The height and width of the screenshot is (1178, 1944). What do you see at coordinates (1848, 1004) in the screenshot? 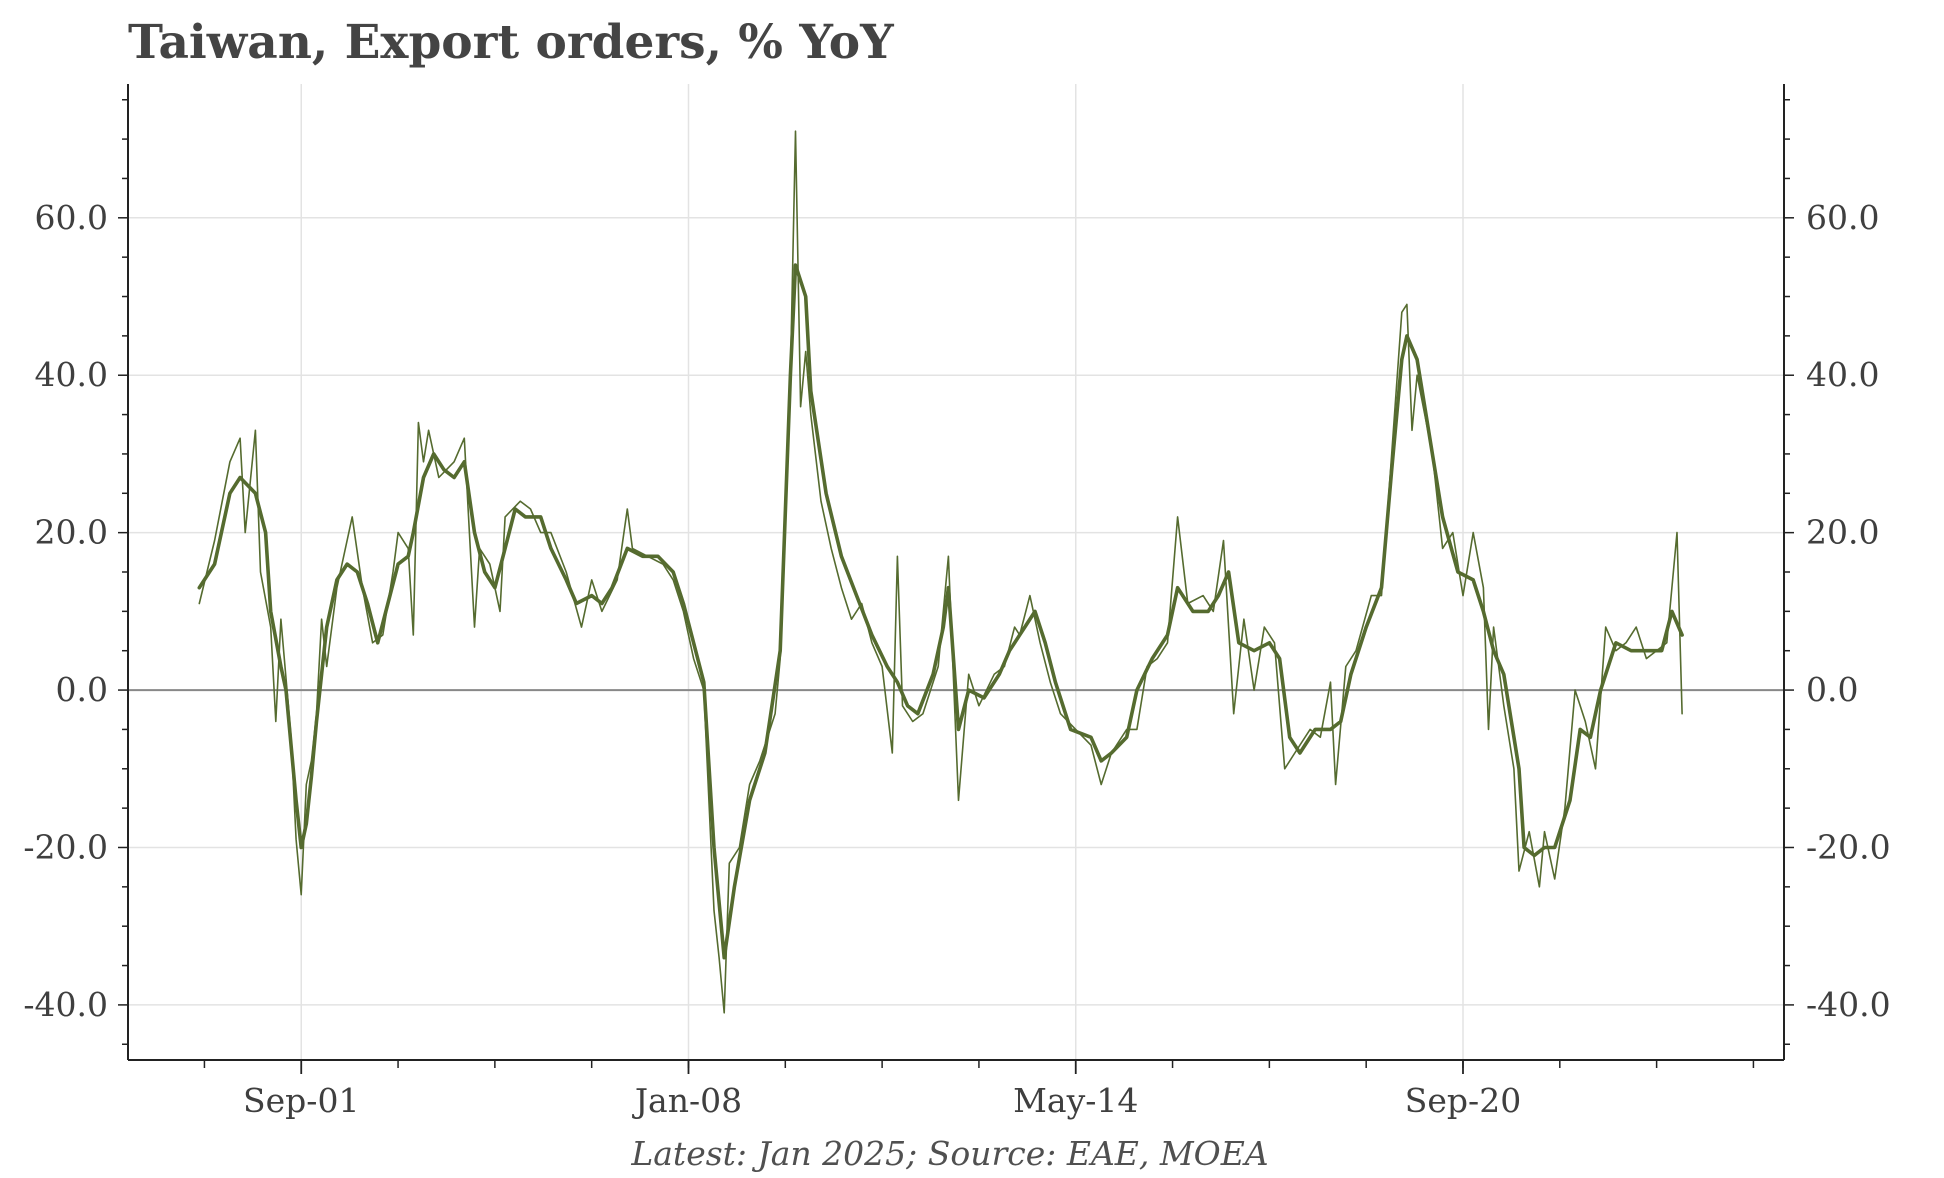
I see `y-tick-label-right: -40.0` at bounding box center [1848, 1004].